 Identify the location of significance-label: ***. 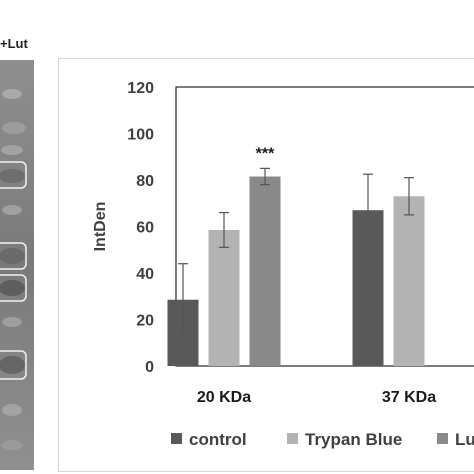
(265, 153).